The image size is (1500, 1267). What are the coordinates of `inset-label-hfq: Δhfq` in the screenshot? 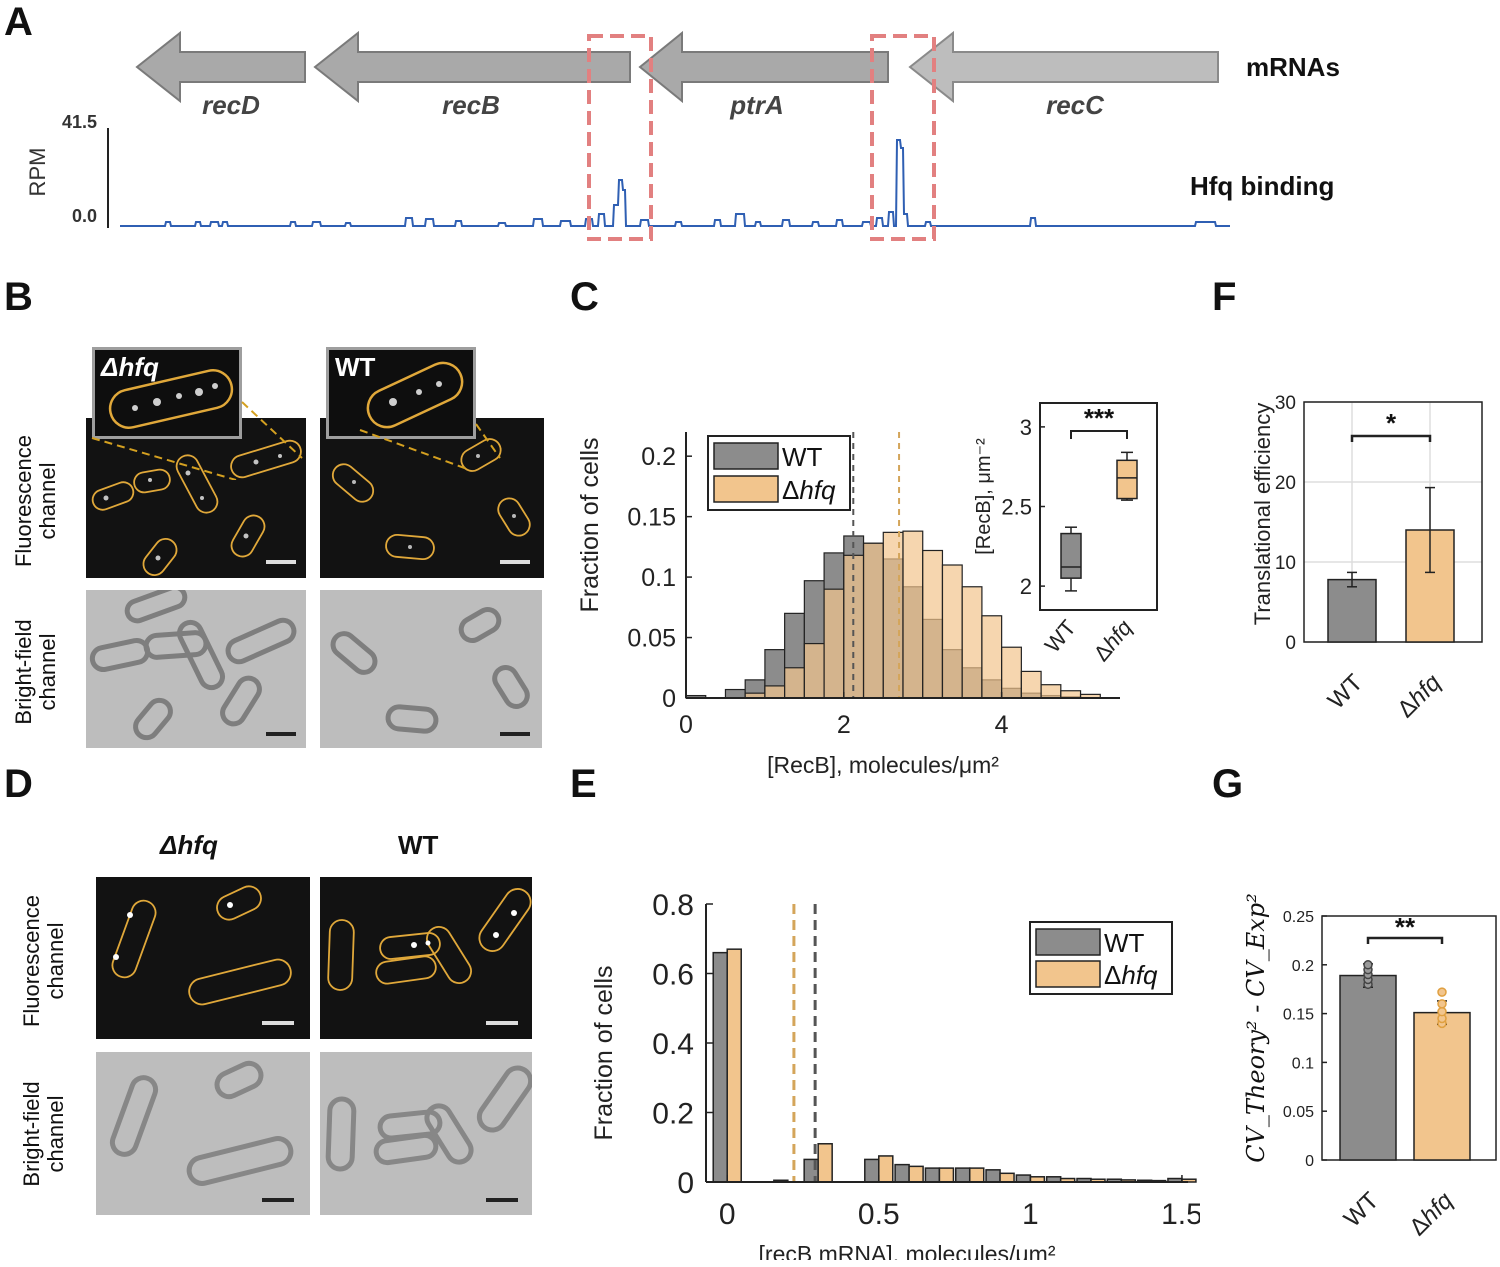 It's located at (130, 367).